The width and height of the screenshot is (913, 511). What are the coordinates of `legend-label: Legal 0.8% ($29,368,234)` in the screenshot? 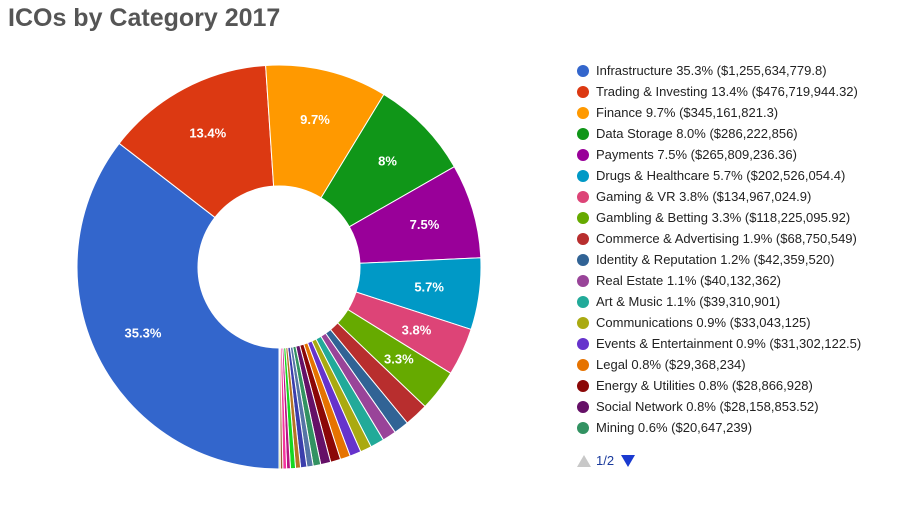 It's located at (671, 364).